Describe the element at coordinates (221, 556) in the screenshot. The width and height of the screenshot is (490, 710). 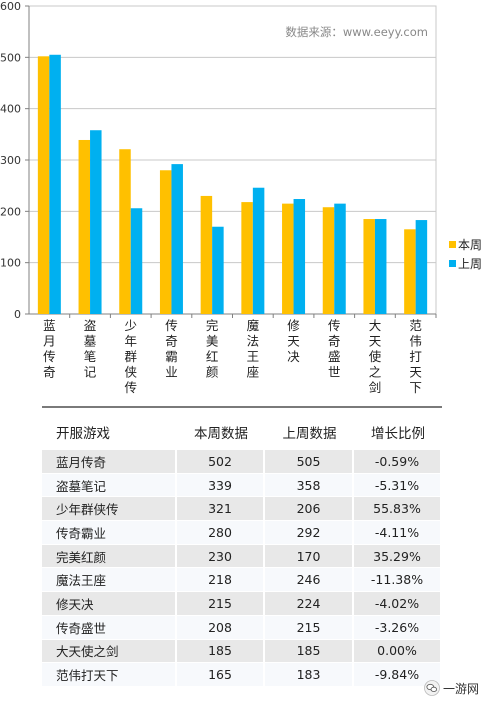
I see `cell-this-week: 230` at that location.